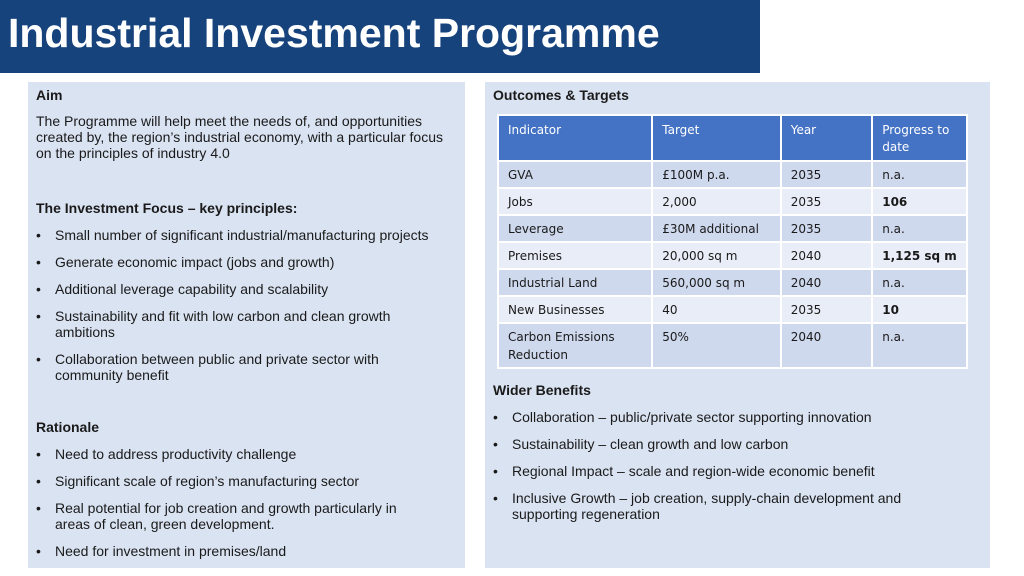 This screenshot has width=1024, height=576. I want to click on target-cell: 40, so click(716, 309).